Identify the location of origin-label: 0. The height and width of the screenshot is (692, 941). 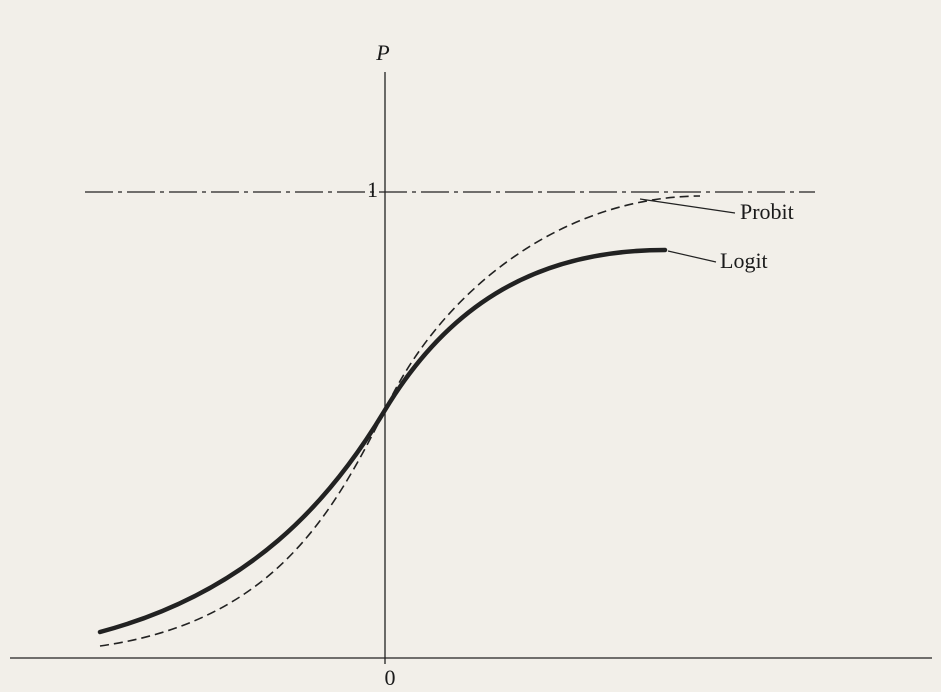
(390, 677).